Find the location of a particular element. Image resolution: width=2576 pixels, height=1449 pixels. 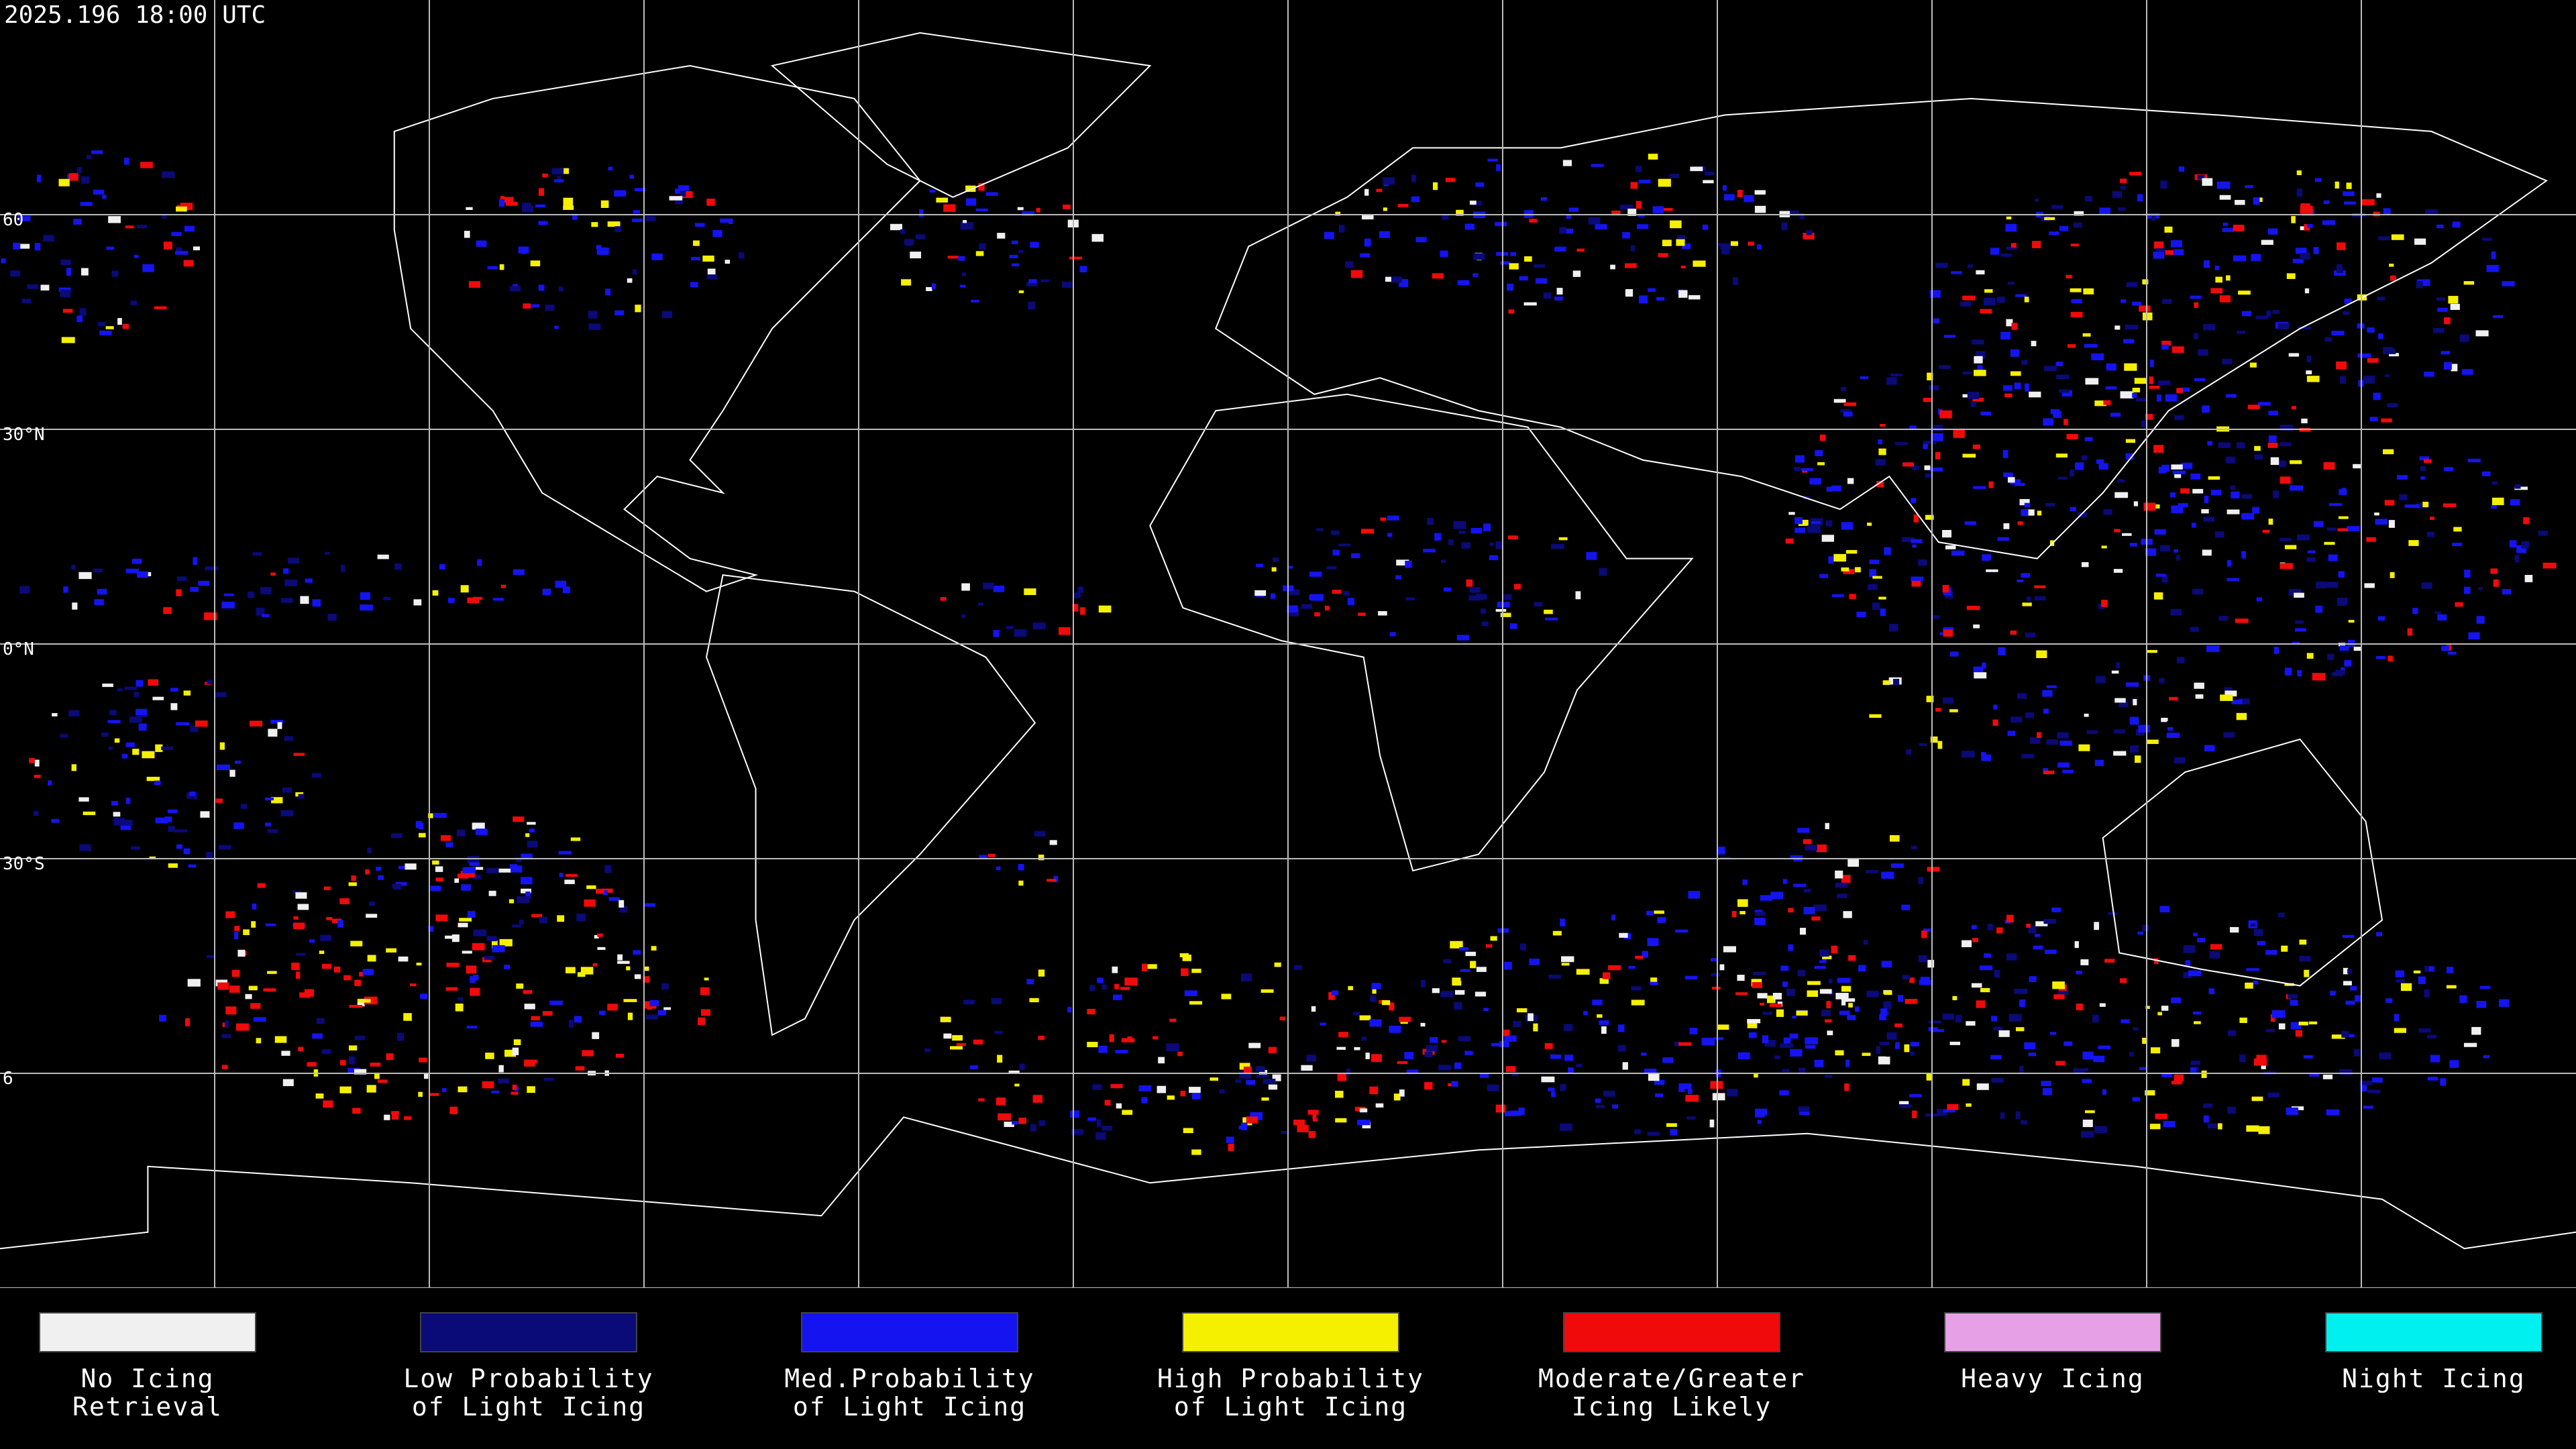

legend-label: High Probability is located at coordinates (1290, 1378).